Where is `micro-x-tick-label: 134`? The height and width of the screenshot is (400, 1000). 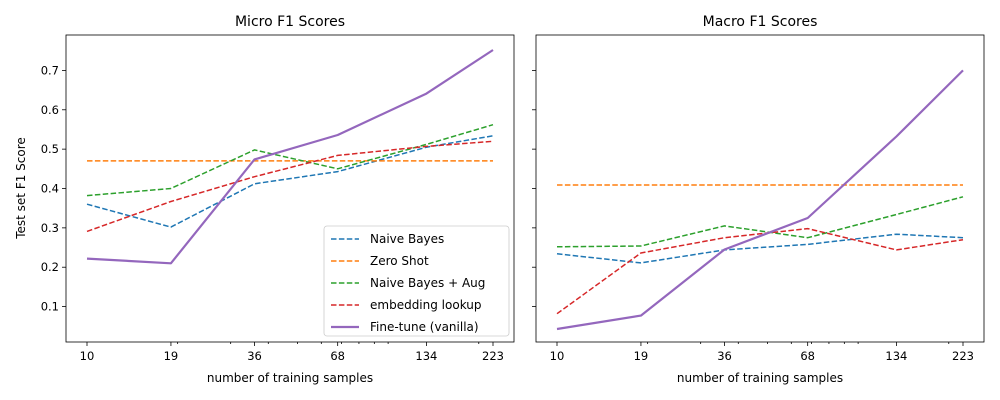
micro-x-tick-label: 134 is located at coordinates (426, 356).